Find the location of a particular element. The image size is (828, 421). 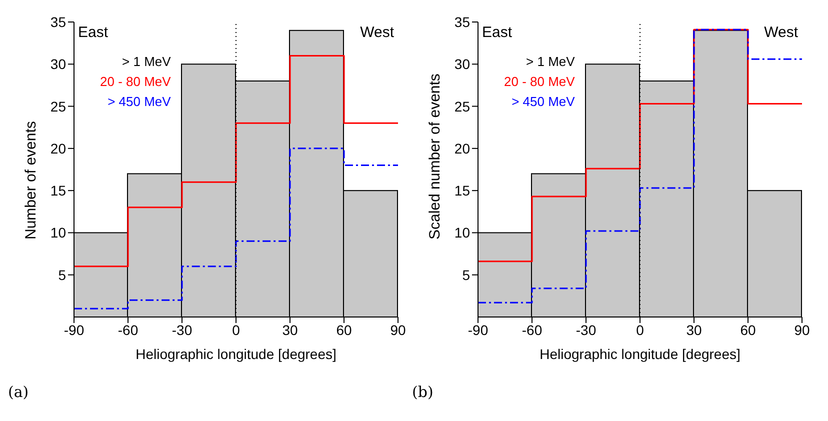

text: (a) is located at coordinates (18, 392).